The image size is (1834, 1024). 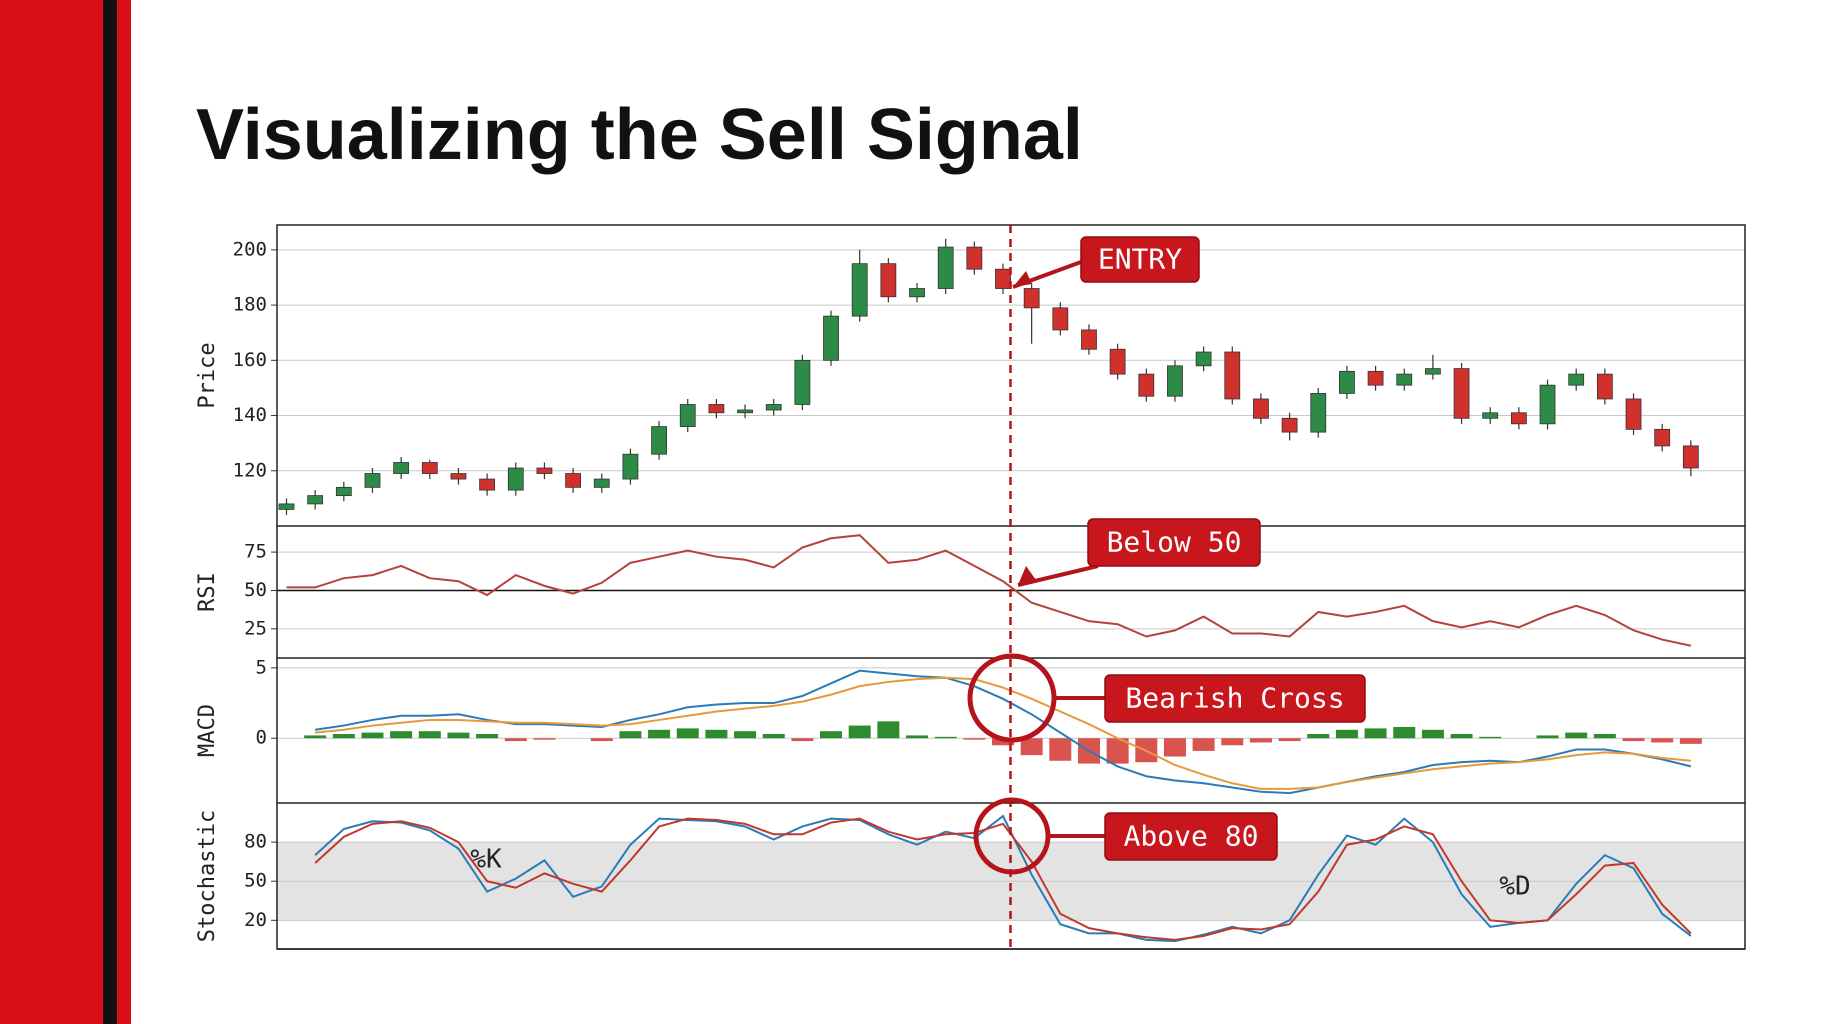 I want to click on annotation-label: Bearish Cross, so click(x=1234, y=698).